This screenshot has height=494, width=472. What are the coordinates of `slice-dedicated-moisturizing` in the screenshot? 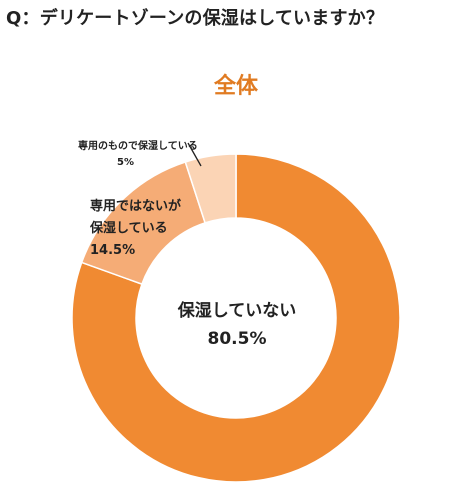 It's located at (210, 188).